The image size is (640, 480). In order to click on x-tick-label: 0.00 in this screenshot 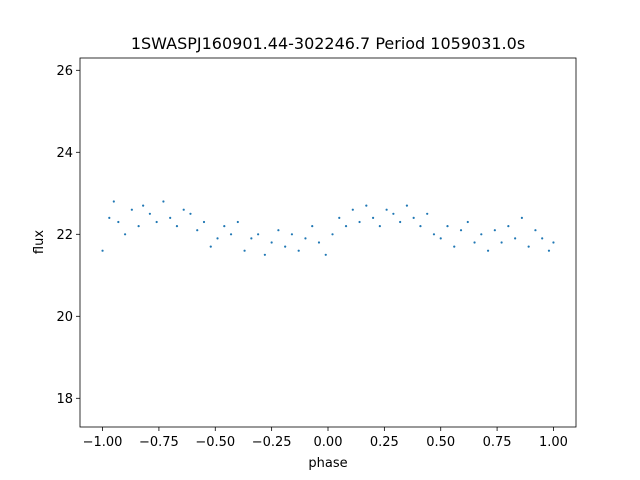, I will do `click(328, 442)`.